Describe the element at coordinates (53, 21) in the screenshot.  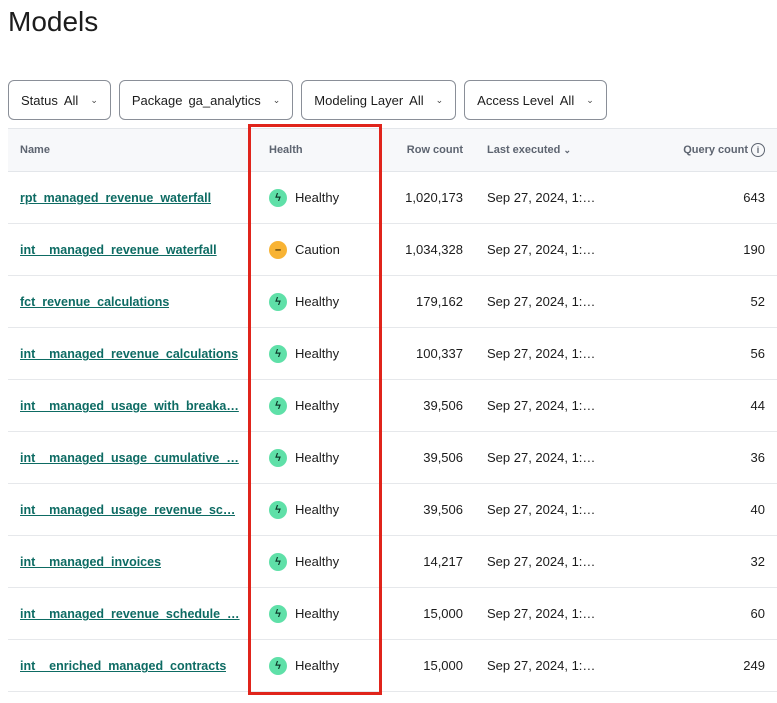
I see `page-title: Models` at that location.